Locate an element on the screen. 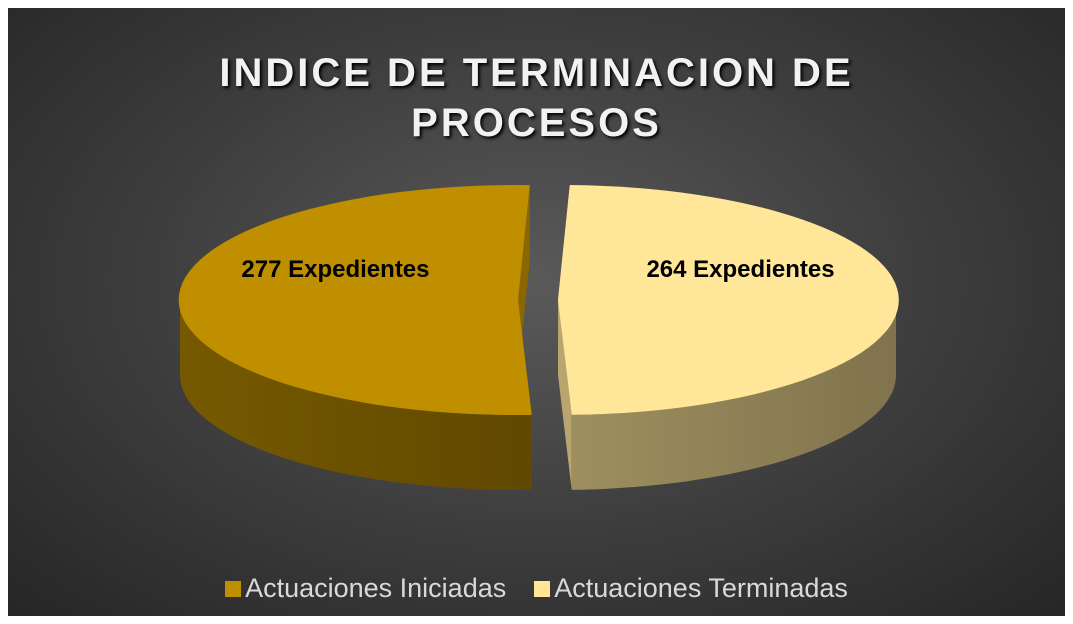 This screenshot has height=624, width=1073. legend-label: Actuaciones Iniciadas is located at coordinates (376, 588).